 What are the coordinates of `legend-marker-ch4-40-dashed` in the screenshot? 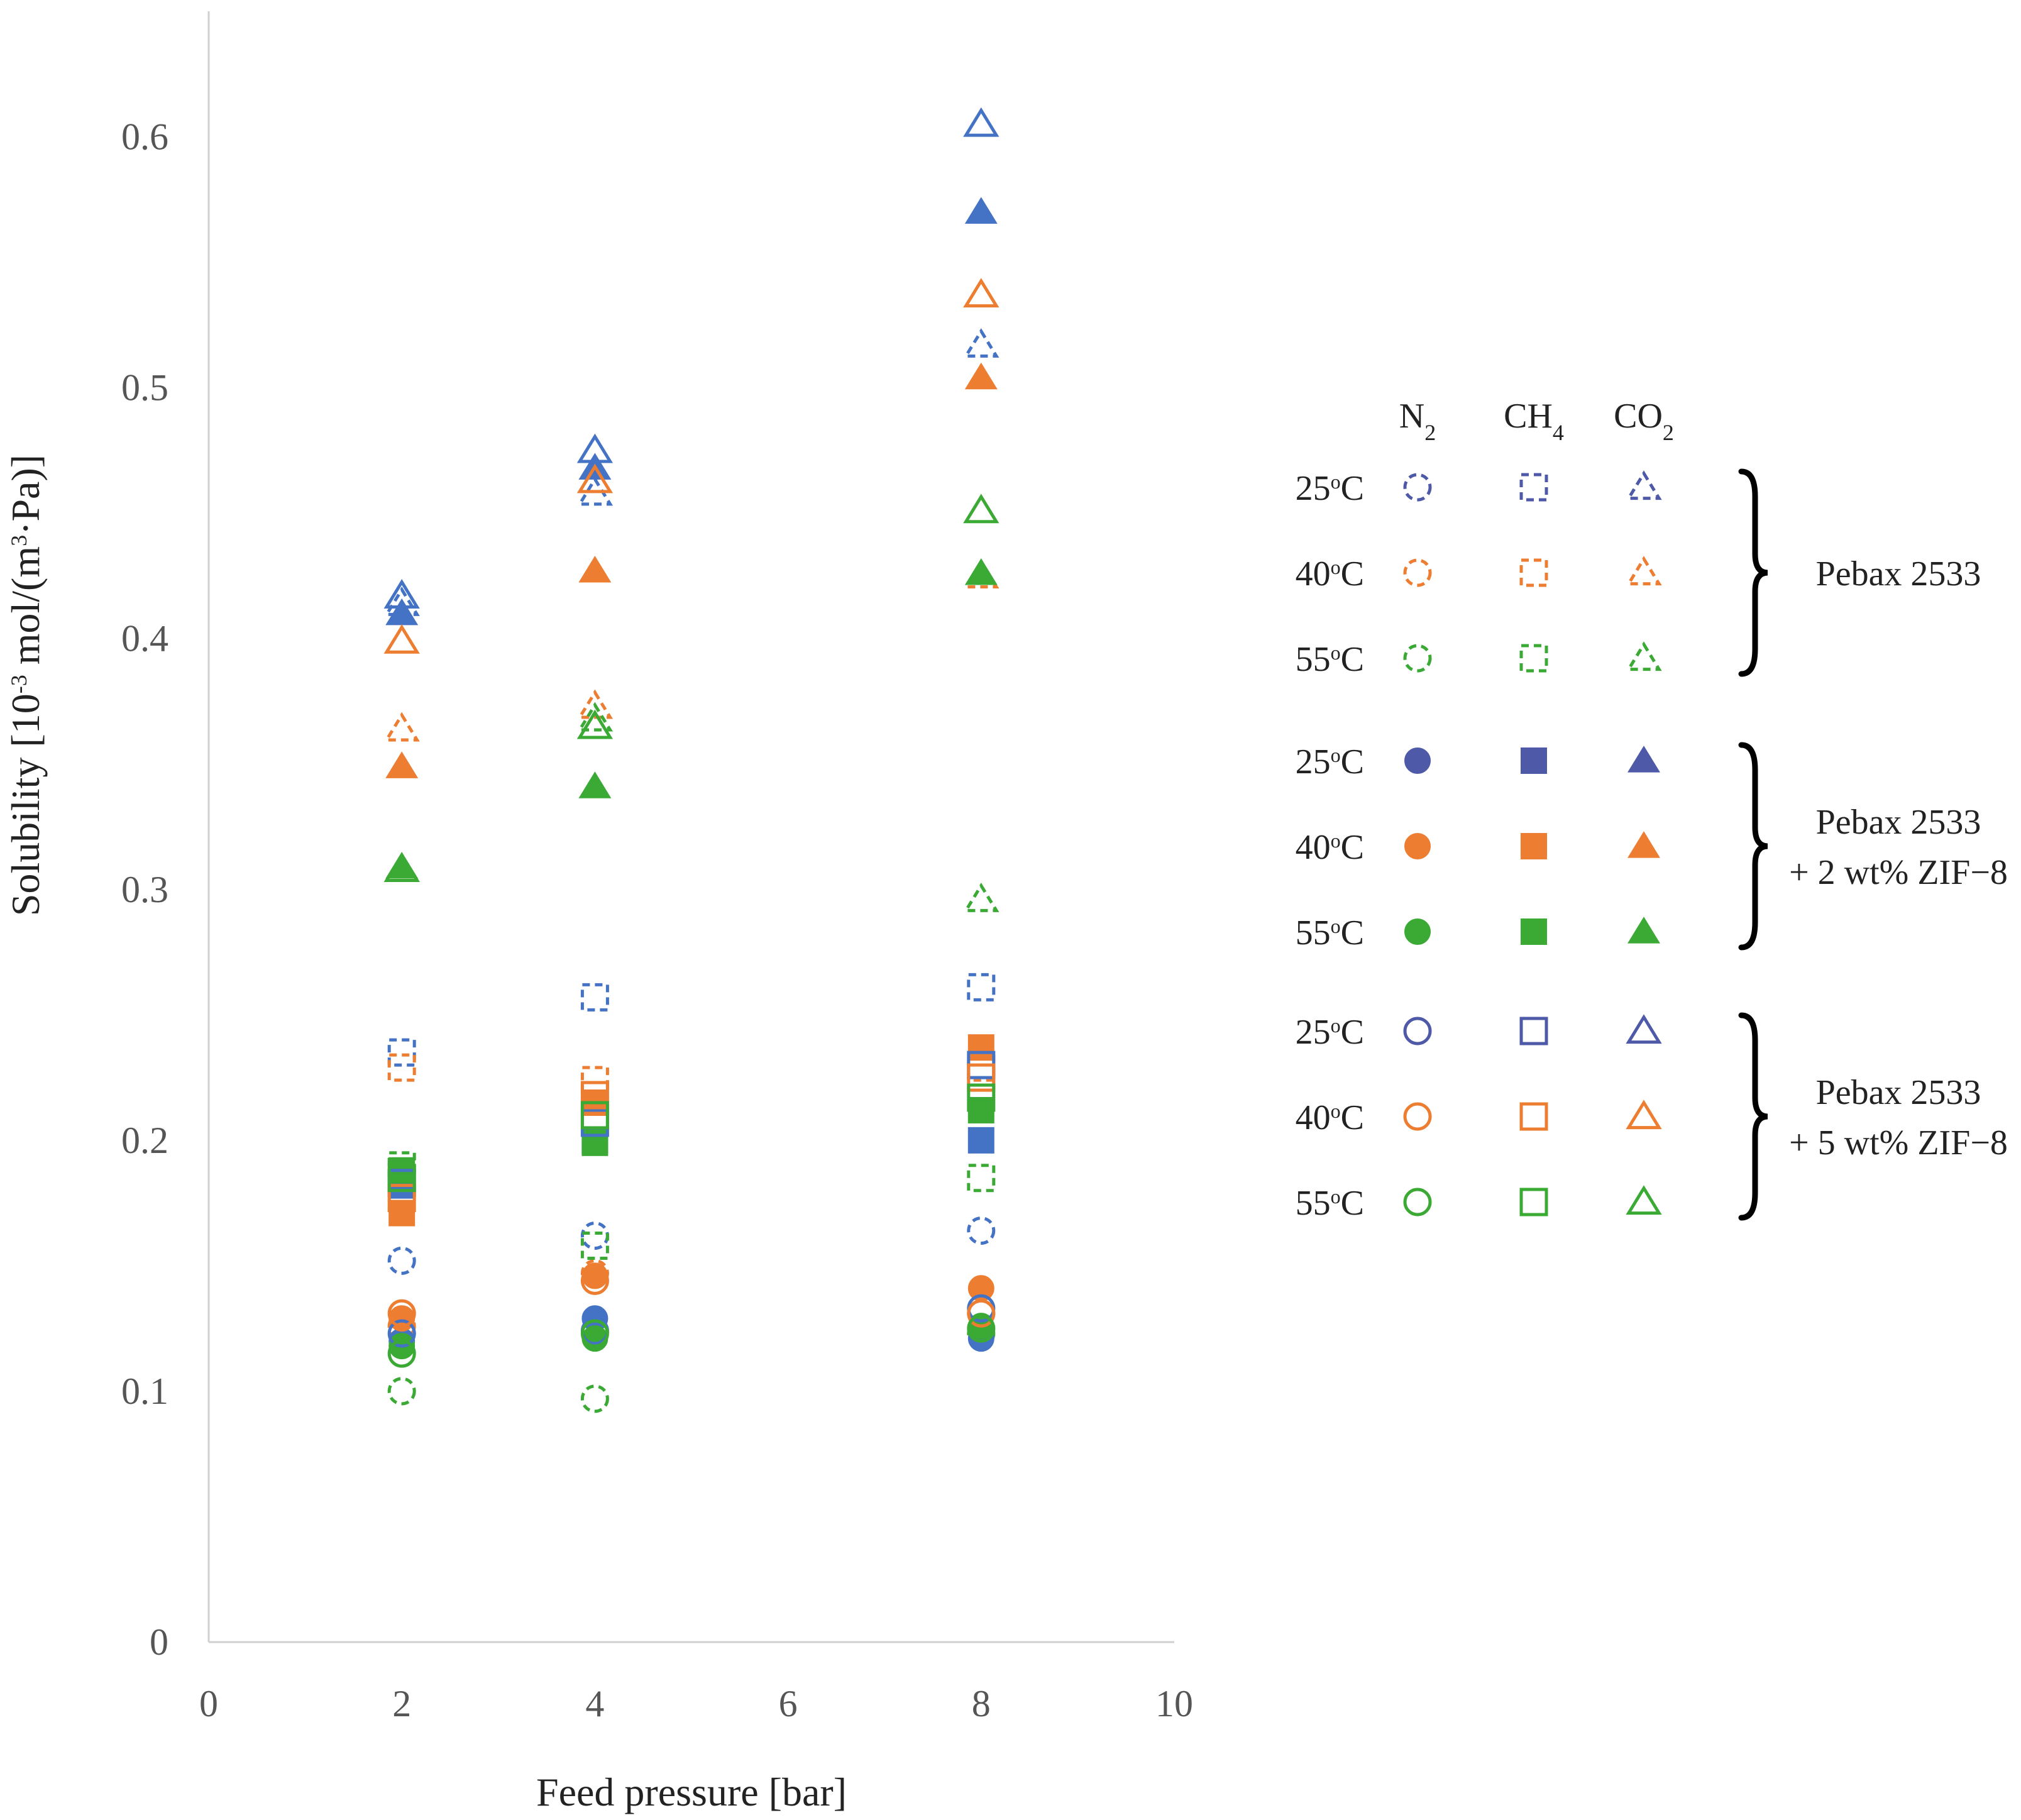 It's located at (1533, 572).